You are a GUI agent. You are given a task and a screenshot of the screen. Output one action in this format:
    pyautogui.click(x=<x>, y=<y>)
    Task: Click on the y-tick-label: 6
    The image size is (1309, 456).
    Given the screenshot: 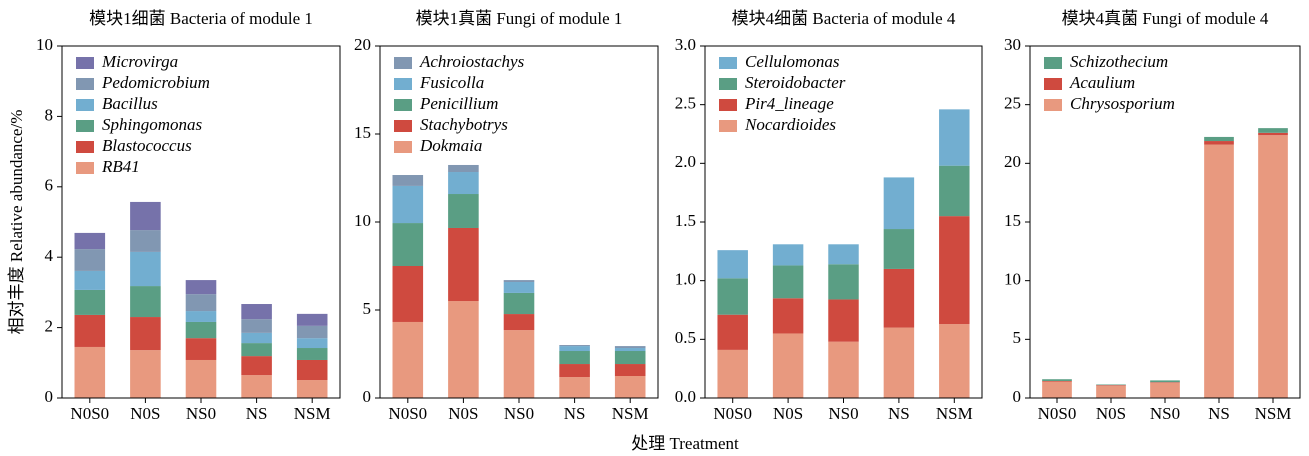 What is the action you would take?
    pyautogui.click(x=49, y=185)
    